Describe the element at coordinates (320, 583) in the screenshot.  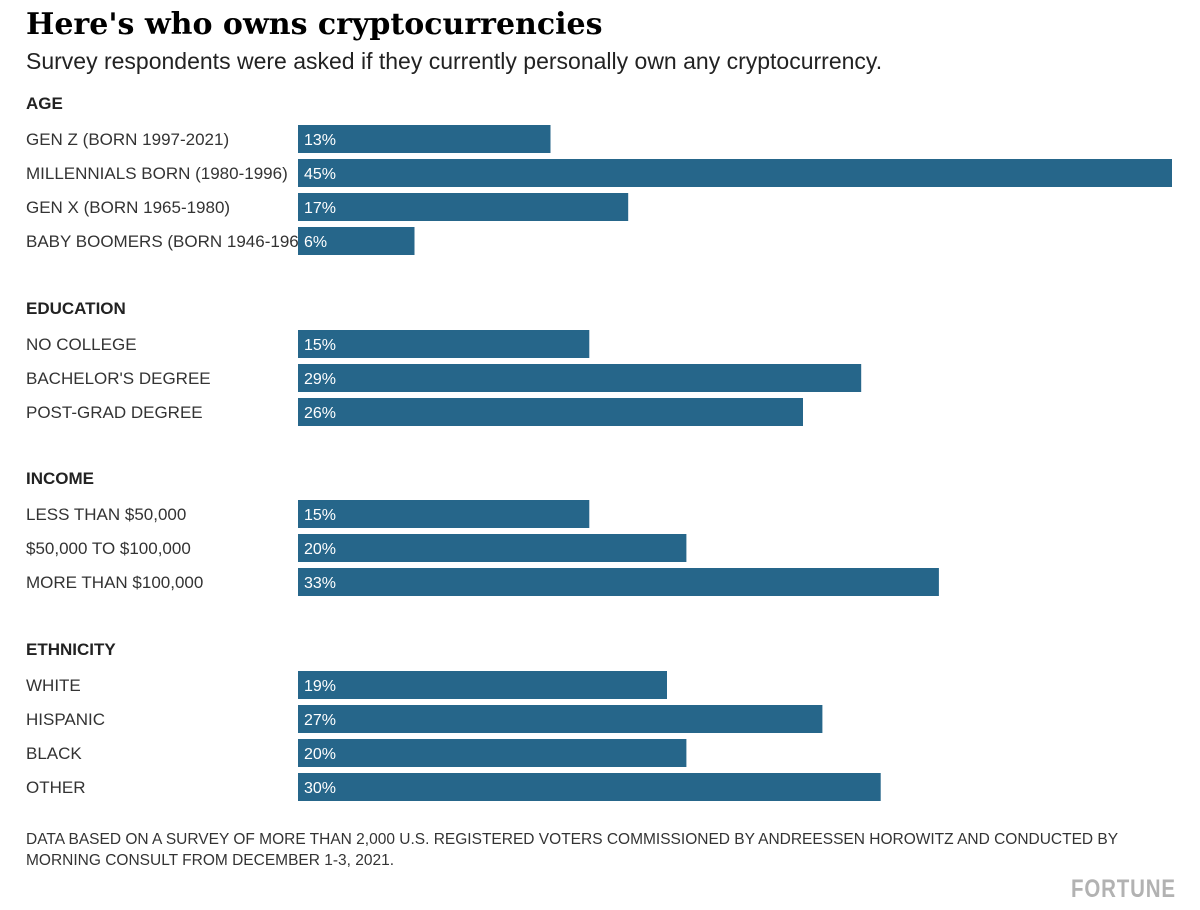
I see `bar-value-label: 33%` at that location.